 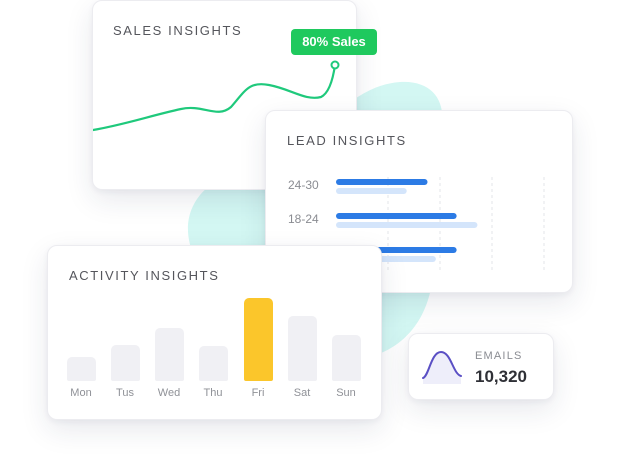 I want to click on lead-insights-title: LEAD INSIGHTS, so click(x=347, y=140).